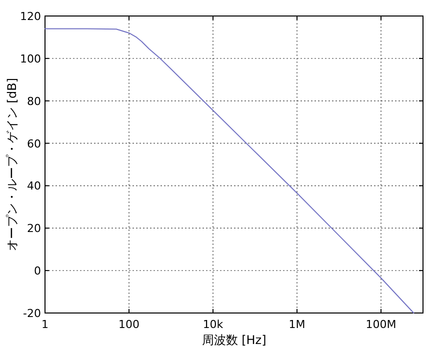 The height and width of the screenshot is (349, 435). Describe the element at coordinates (30, 16) in the screenshot. I see `y-tick-label: 120` at that location.